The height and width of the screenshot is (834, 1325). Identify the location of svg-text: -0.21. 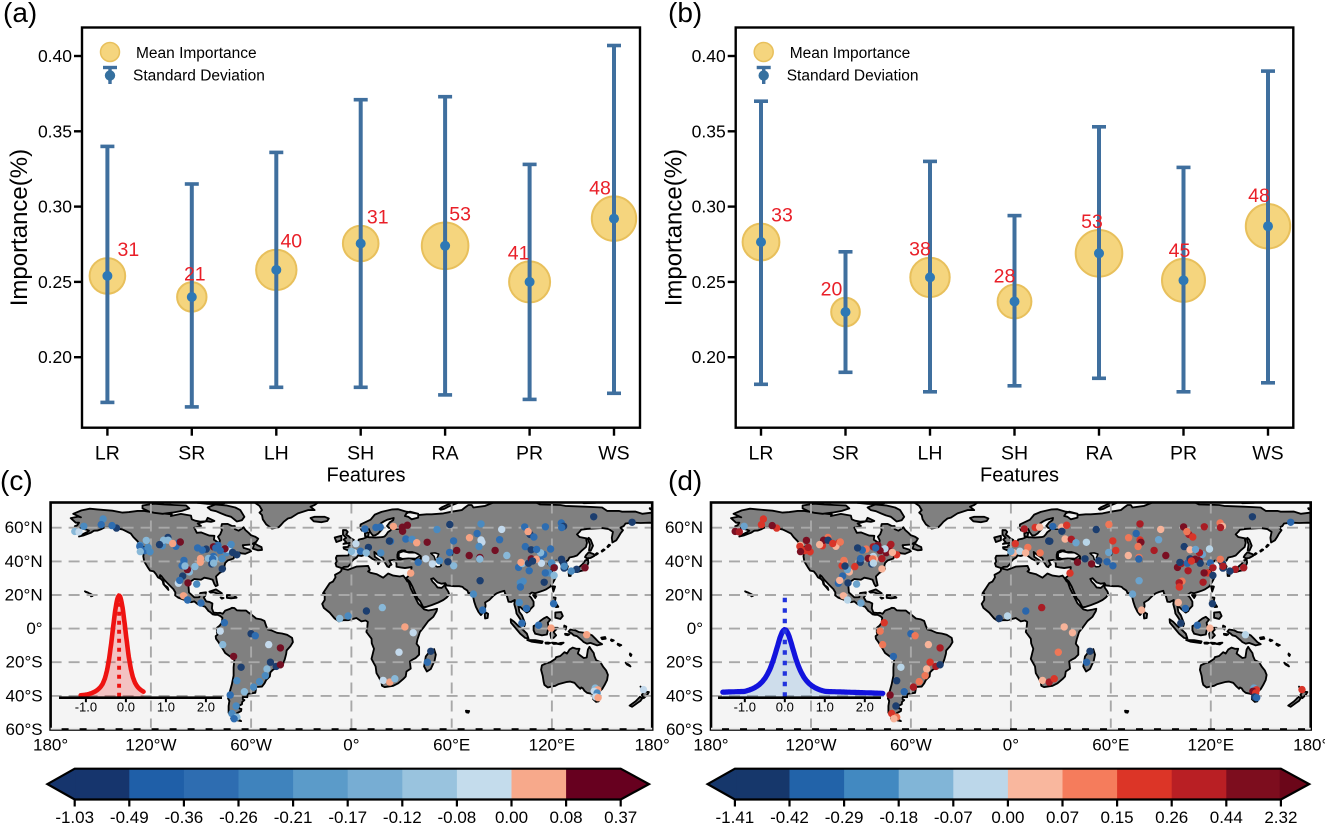
(293, 817).